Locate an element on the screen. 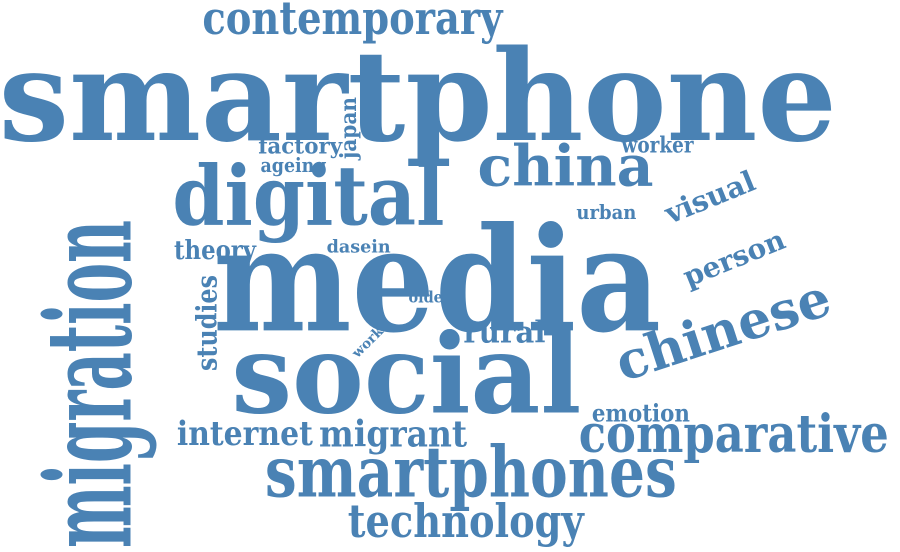 This screenshot has height=552, width=900. word-older: older is located at coordinates (428, 297).